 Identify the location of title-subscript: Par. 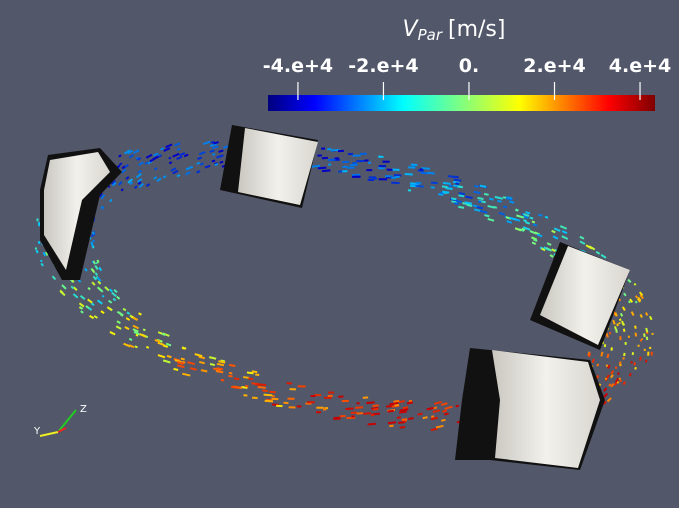
(430, 35).